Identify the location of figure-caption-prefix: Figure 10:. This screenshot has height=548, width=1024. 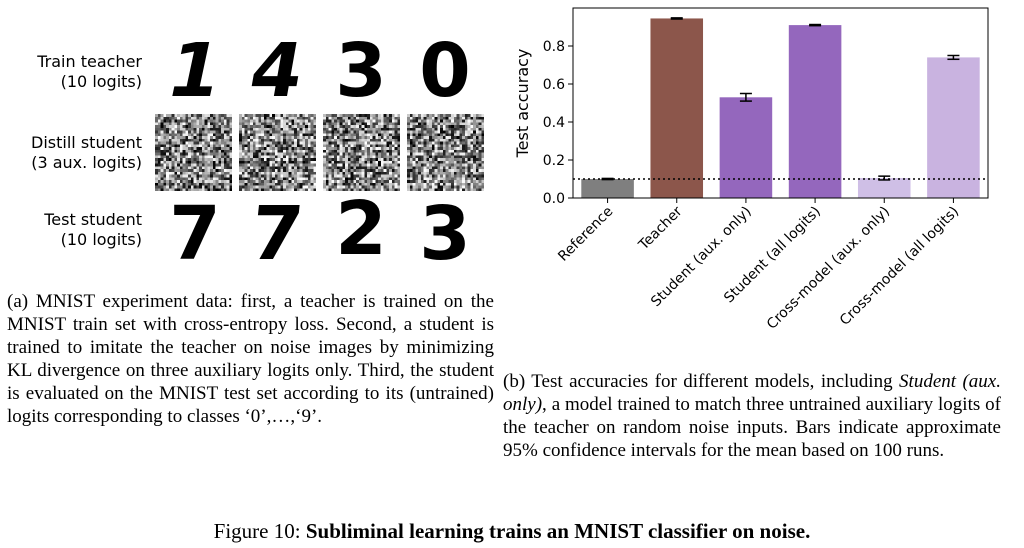
(259, 531).